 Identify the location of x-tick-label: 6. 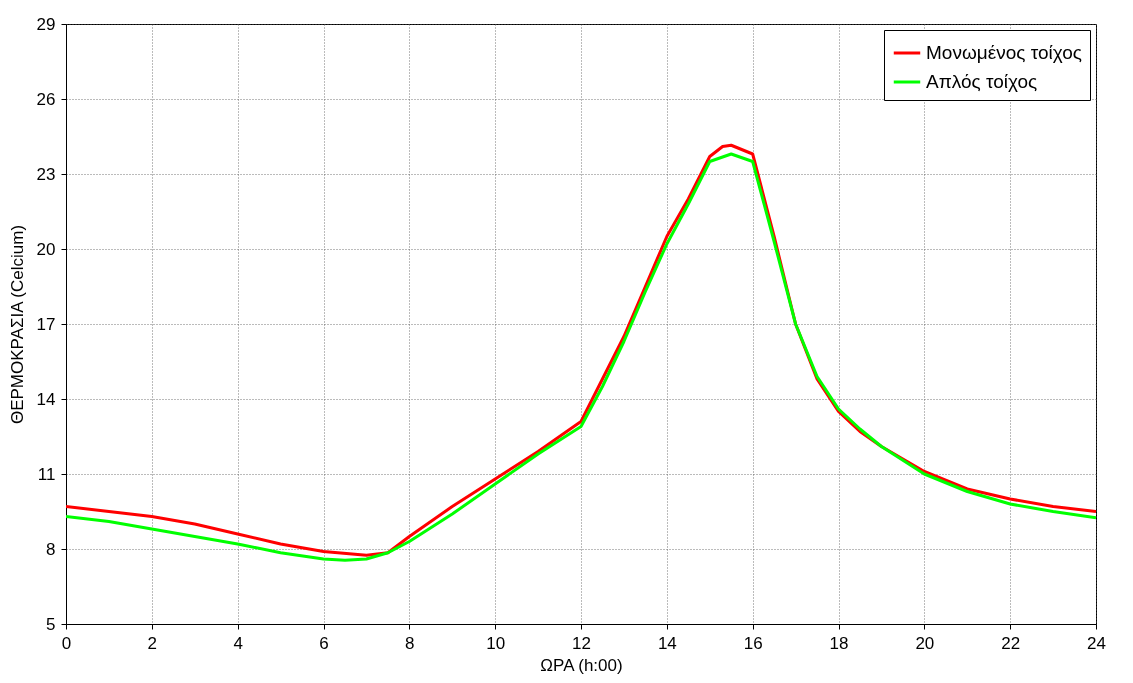
(324, 643).